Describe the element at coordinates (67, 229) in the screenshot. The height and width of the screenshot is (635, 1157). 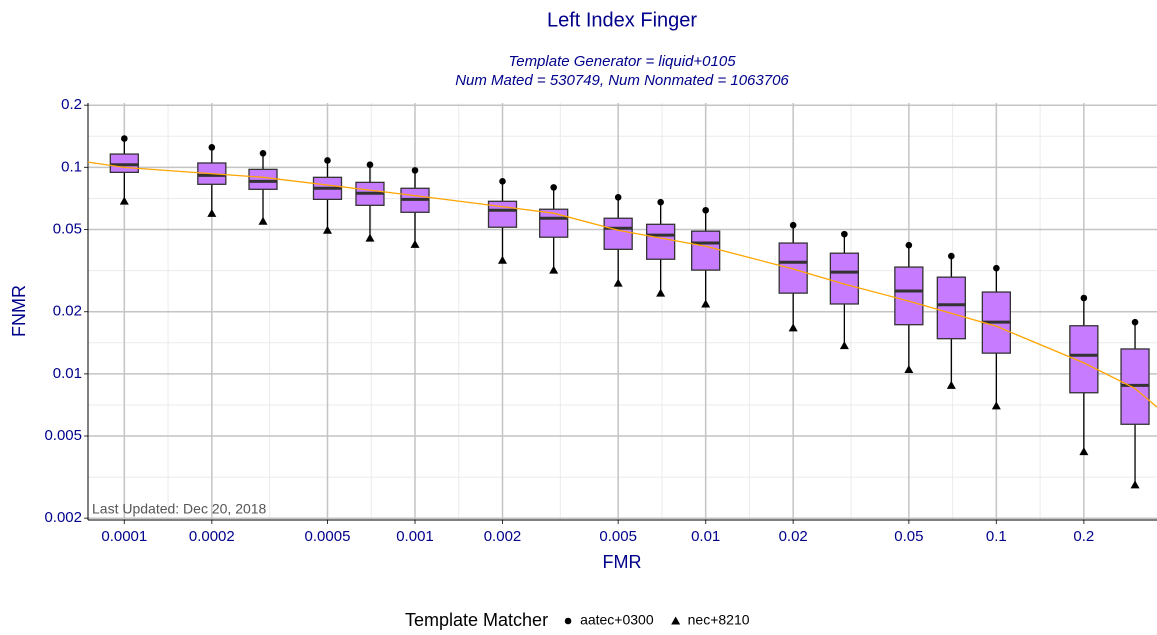
I see `y-tick-label: 0.05` at that location.